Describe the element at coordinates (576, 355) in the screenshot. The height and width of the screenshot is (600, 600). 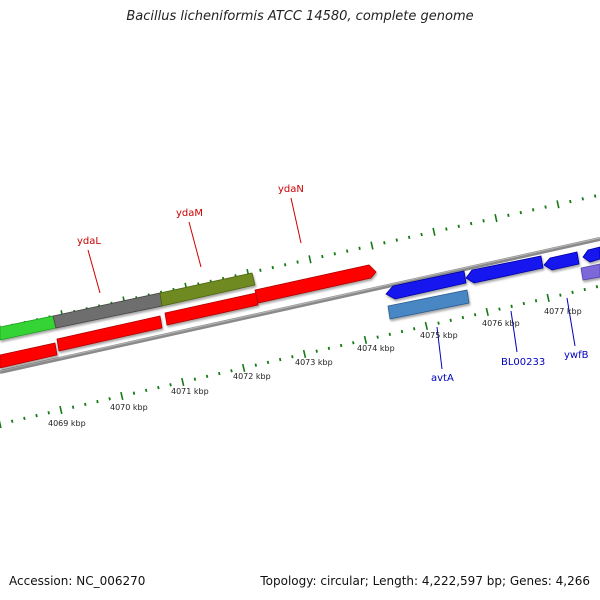
I see `gene-label-ywfB: ywfB` at that location.